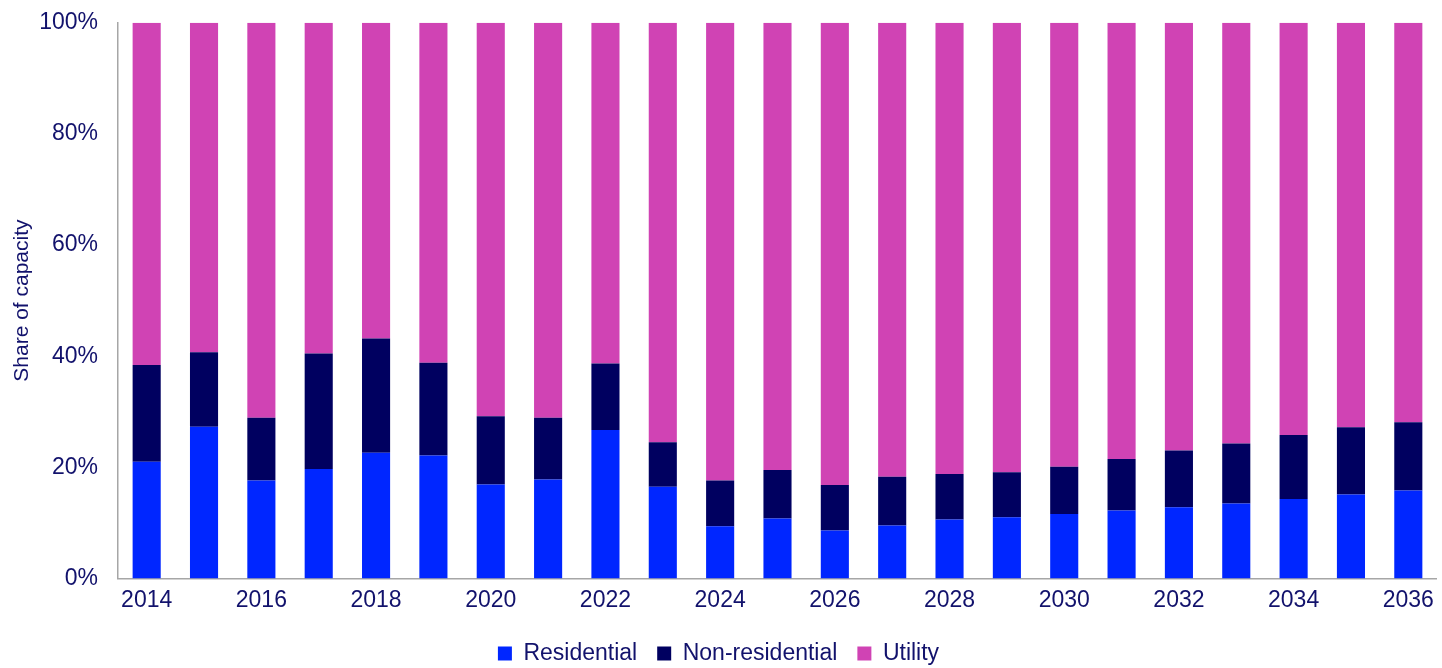 The width and height of the screenshot is (1442, 668). Describe the element at coordinates (21, 300) in the screenshot. I see `y-axis-title: Share of capacity` at that location.